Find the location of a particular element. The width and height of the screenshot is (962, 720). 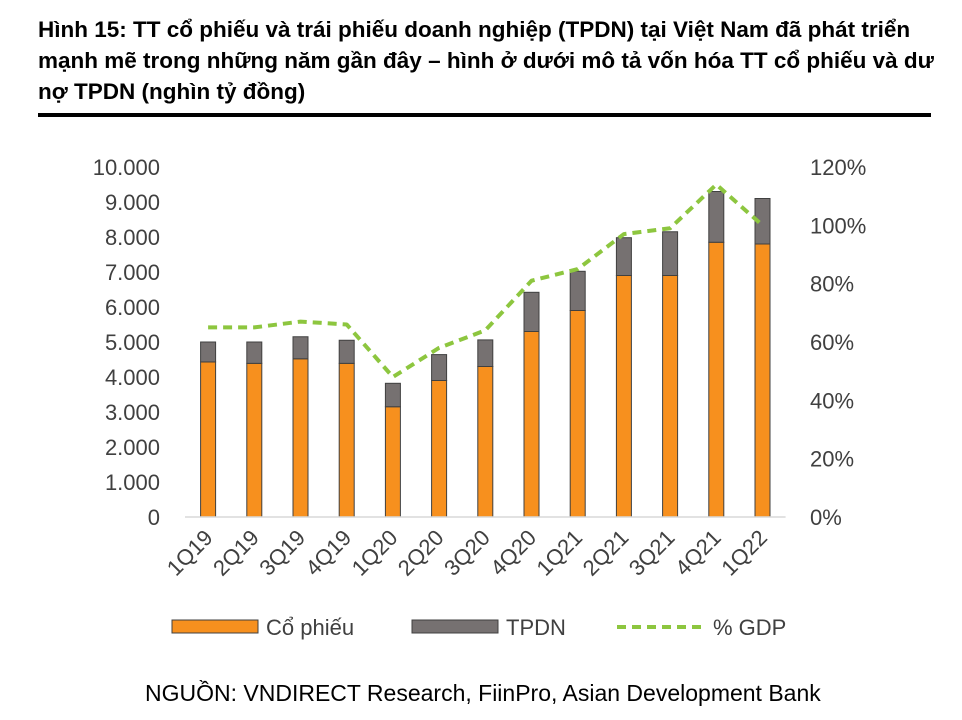

y-right-tick-label: 40% is located at coordinates (832, 400).